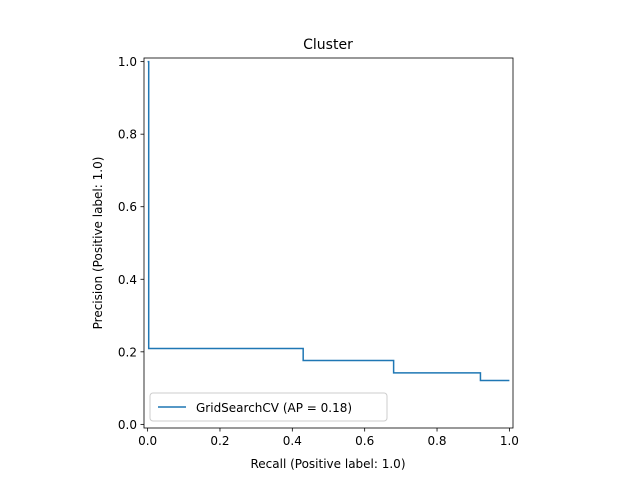  What do you see at coordinates (436, 441) in the screenshot?
I see `x-tick-label: 0.8` at bounding box center [436, 441].